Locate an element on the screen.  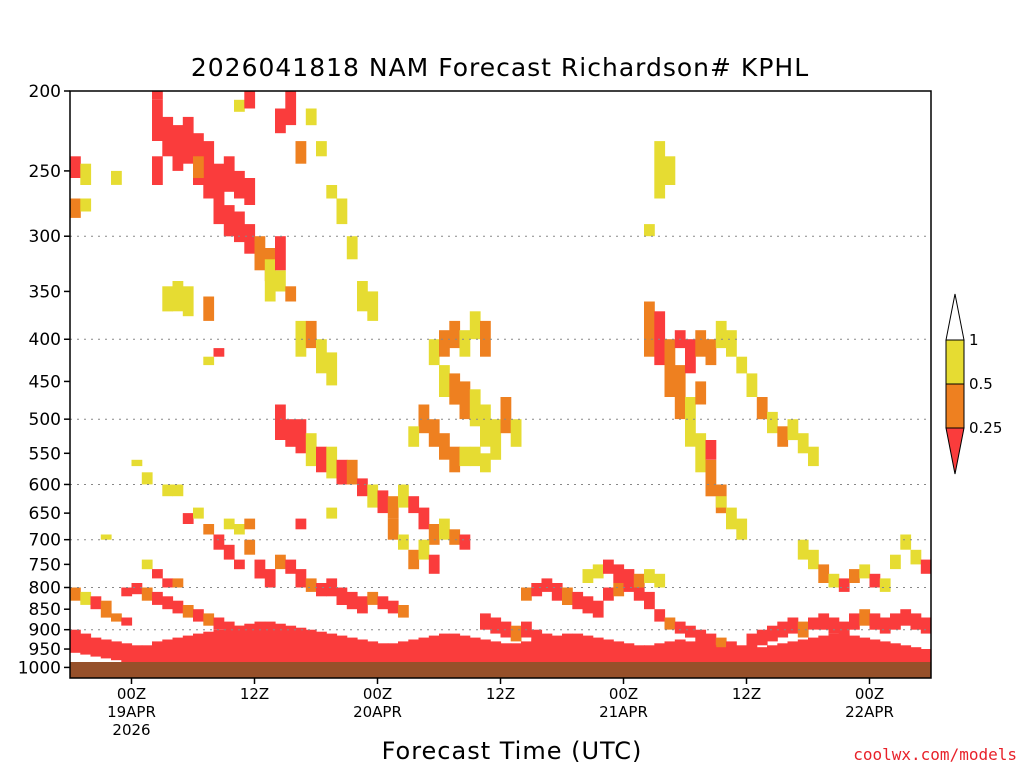
x-tick-label: 19APR is located at coordinates (131, 712).